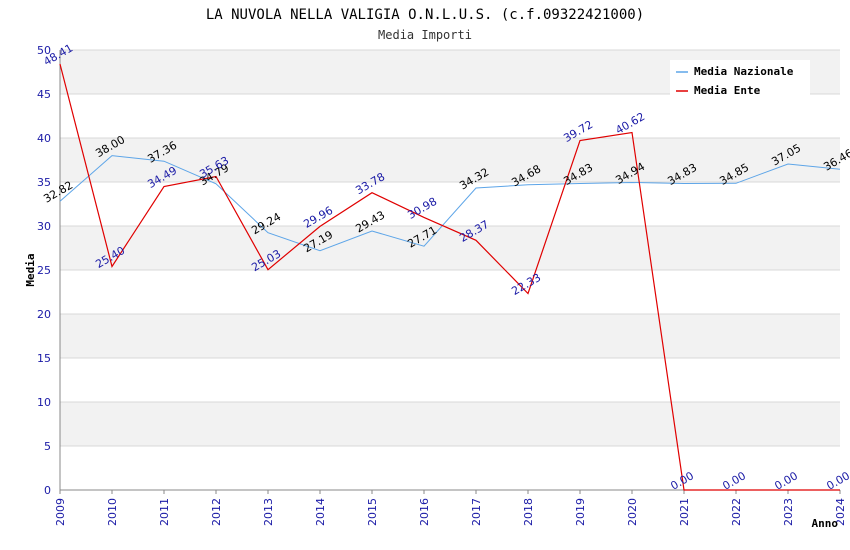  What do you see at coordinates (44, 50) in the screenshot?
I see `y-tick-label: 50` at bounding box center [44, 50].